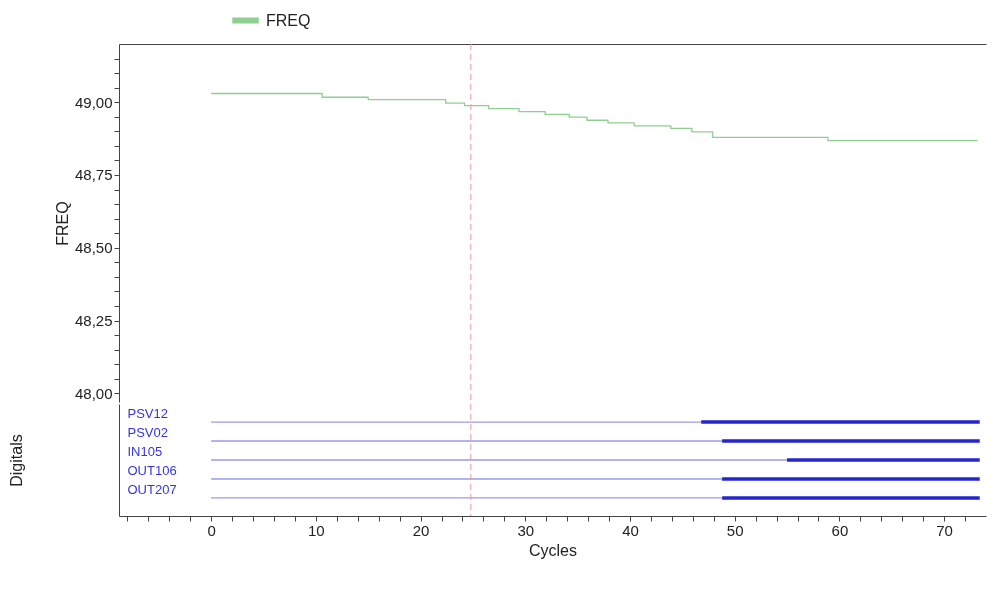  Describe the element at coordinates (147, 414) in the screenshot. I see `y-tick-label: PSV12` at that location.